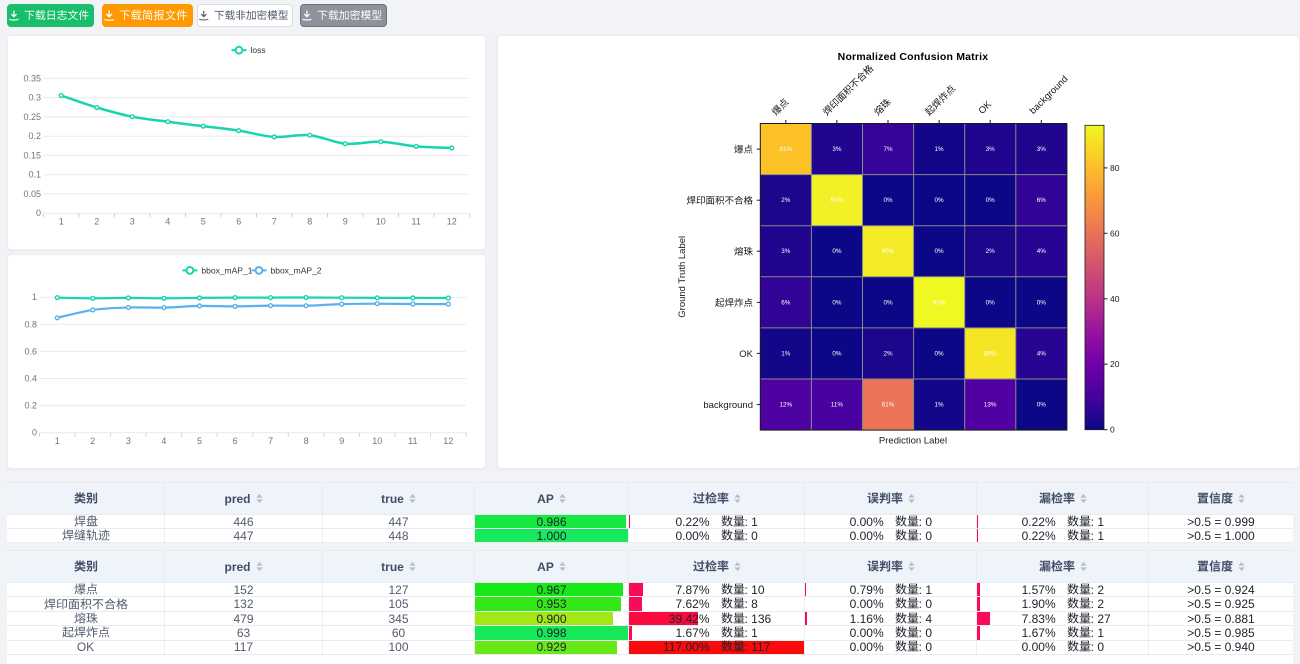 Image resolution: width=1300 pixels, height=664 pixels. I want to click on svg-text: 60, so click(1115, 233).